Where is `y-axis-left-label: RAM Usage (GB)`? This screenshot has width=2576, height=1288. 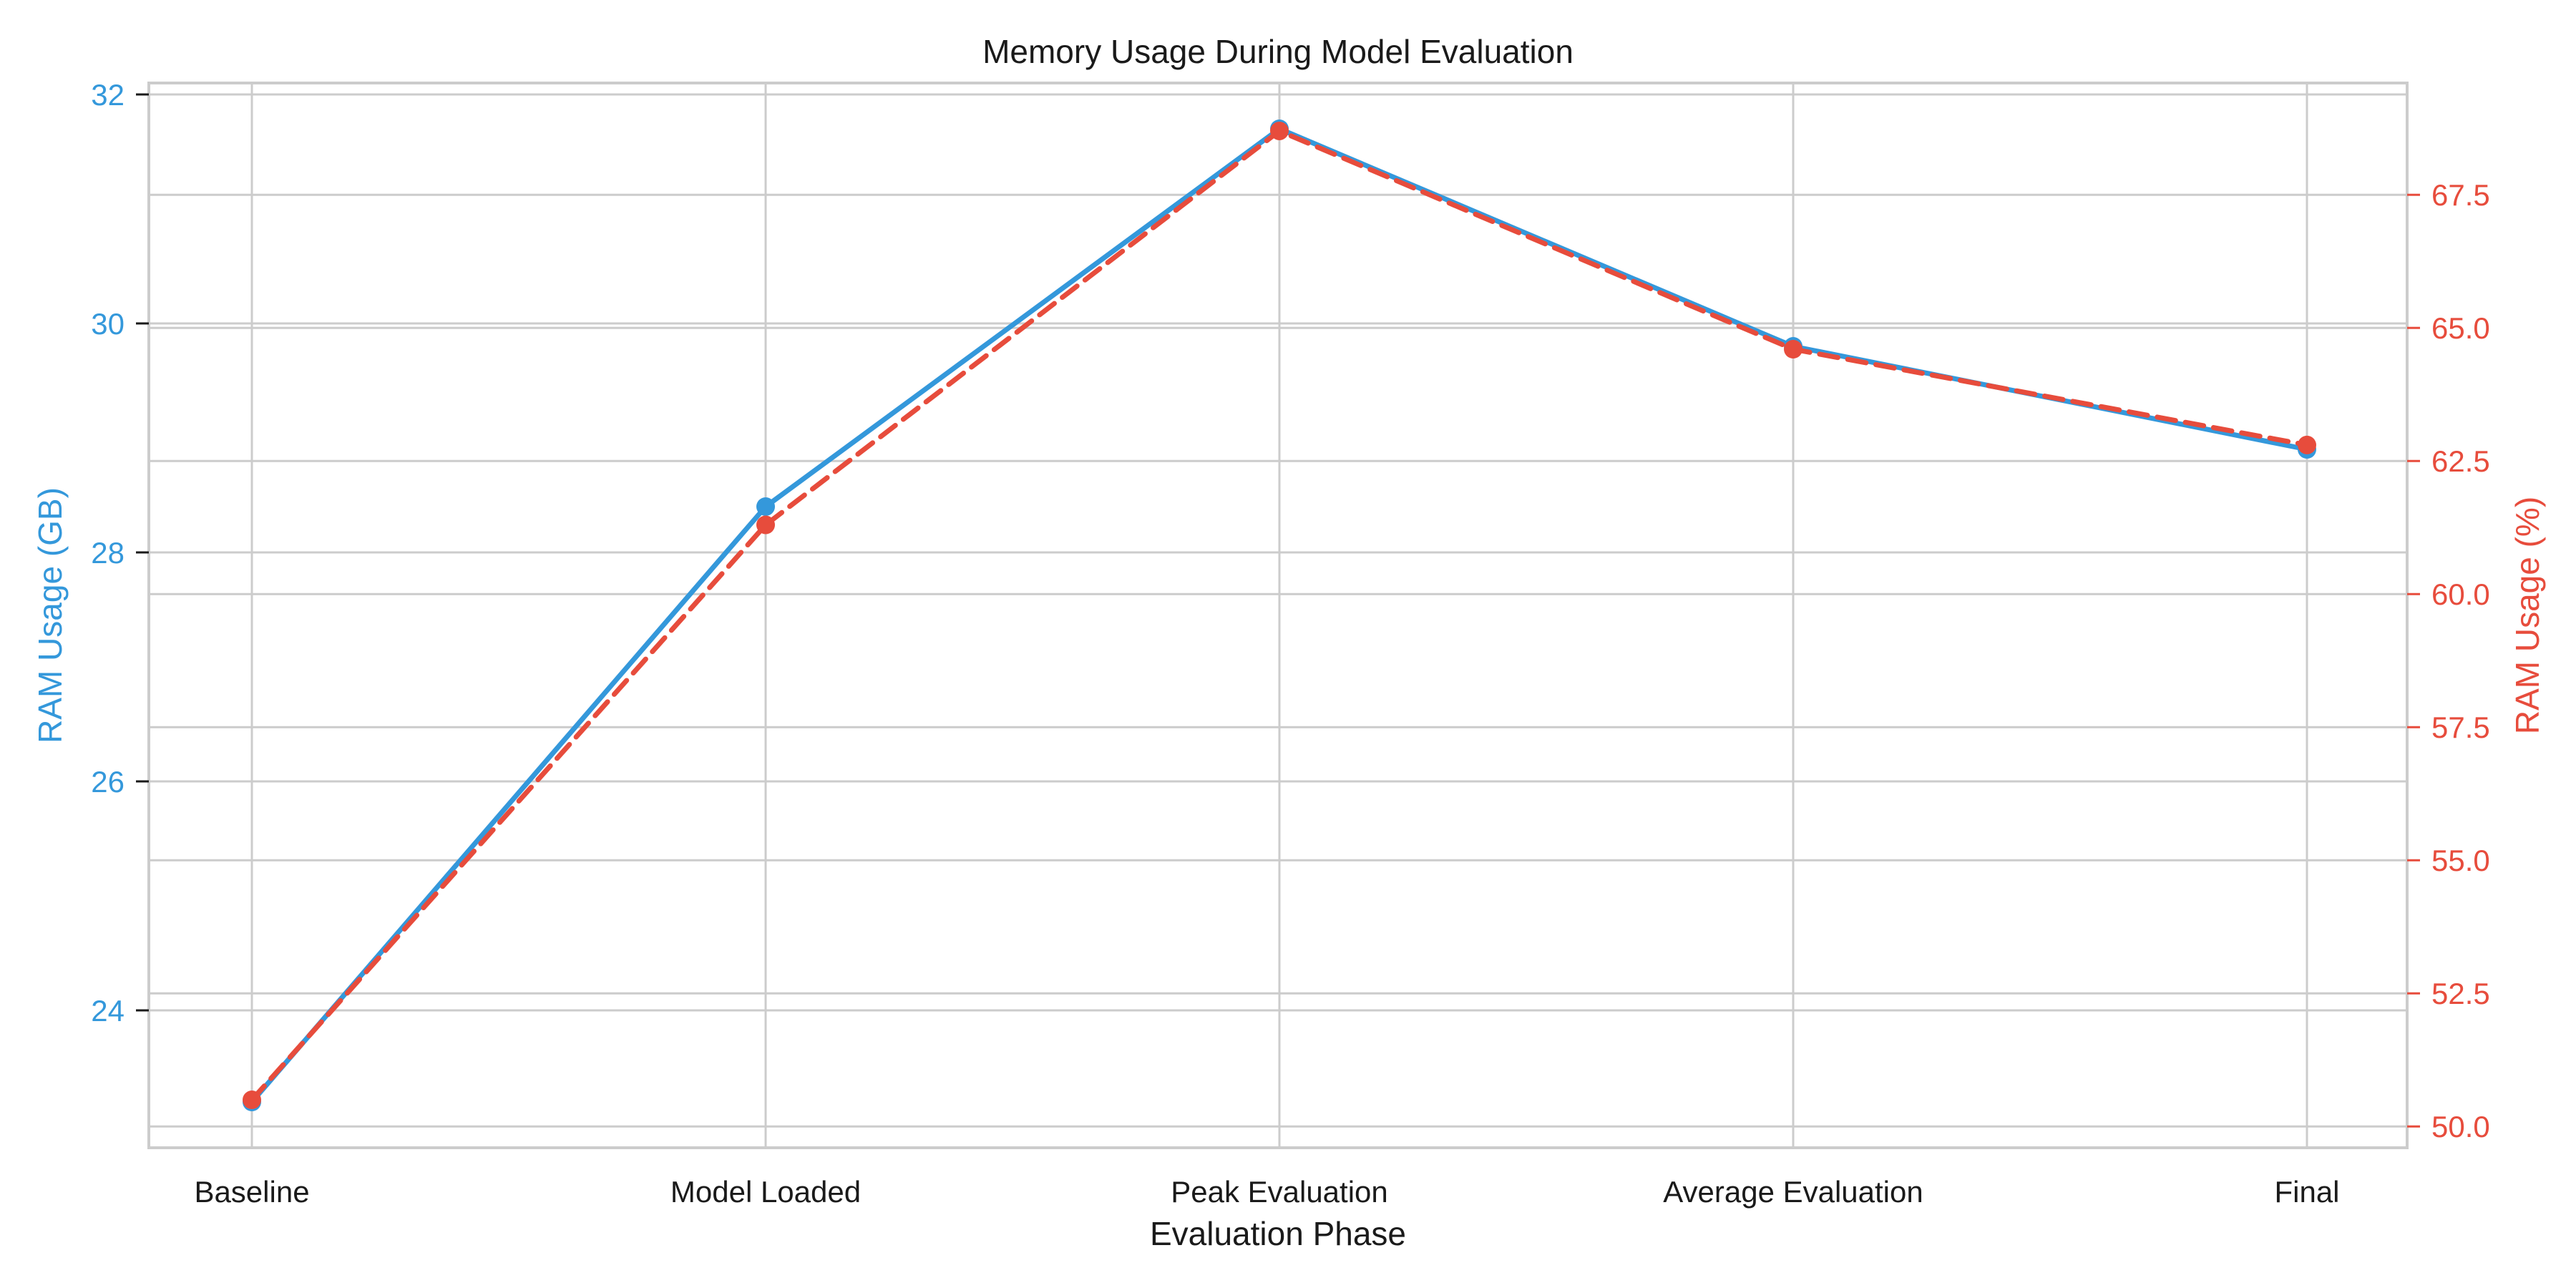
y-axis-left-label: RAM Usage (GB) is located at coordinates (50, 615).